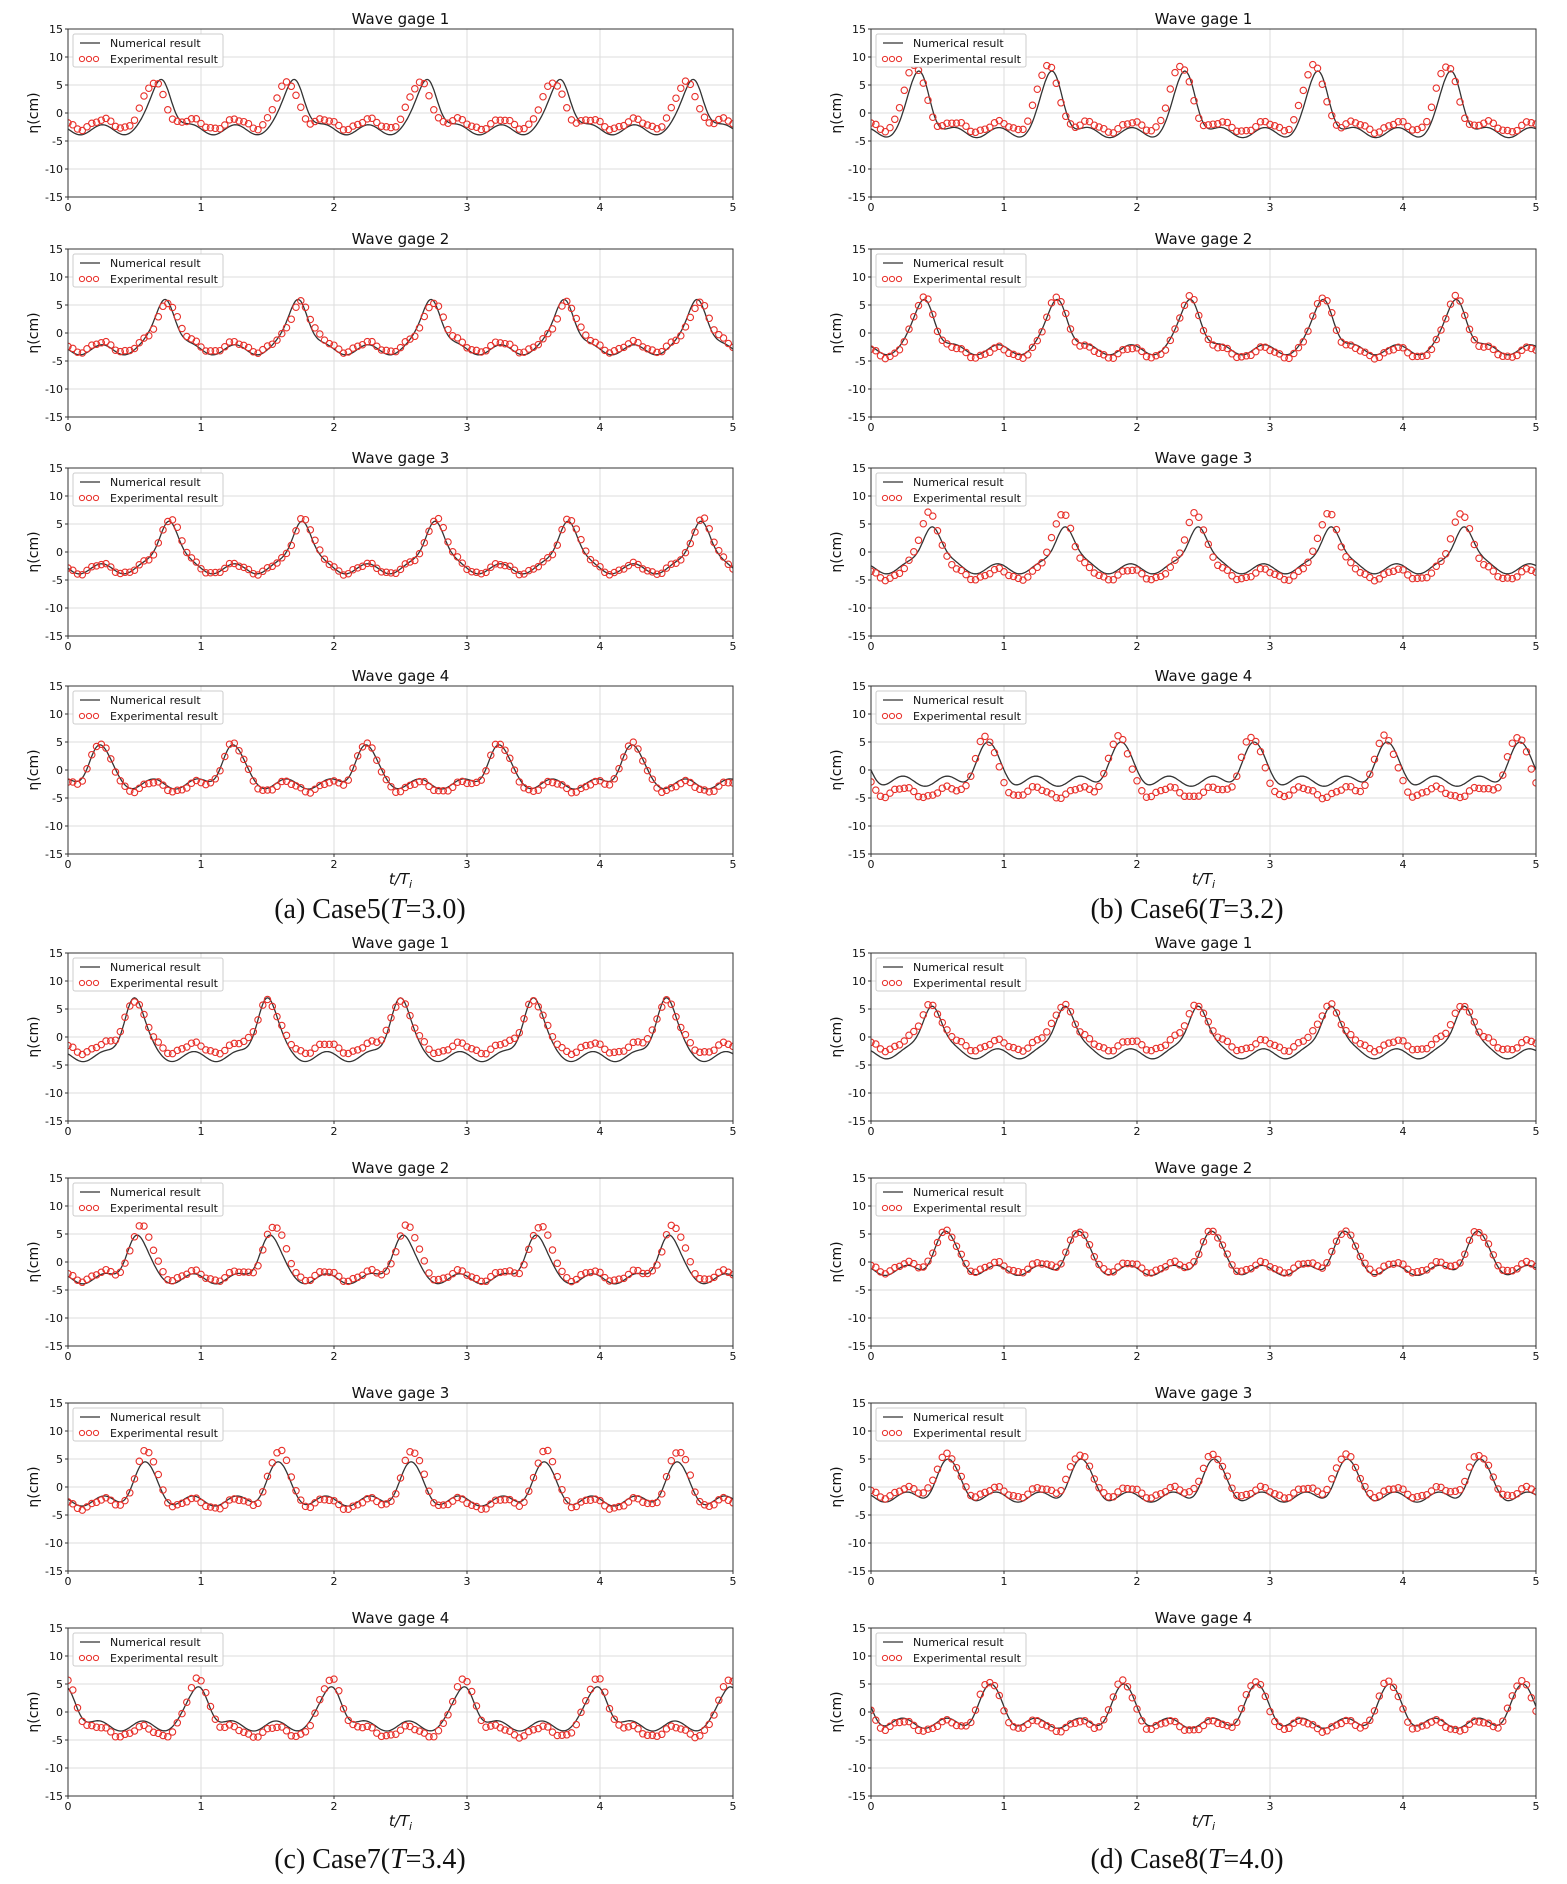 The image size is (1567, 1884). What do you see at coordinates (958, 482) in the screenshot?
I see `legend-numerical-label: Numerical result` at bounding box center [958, 482].